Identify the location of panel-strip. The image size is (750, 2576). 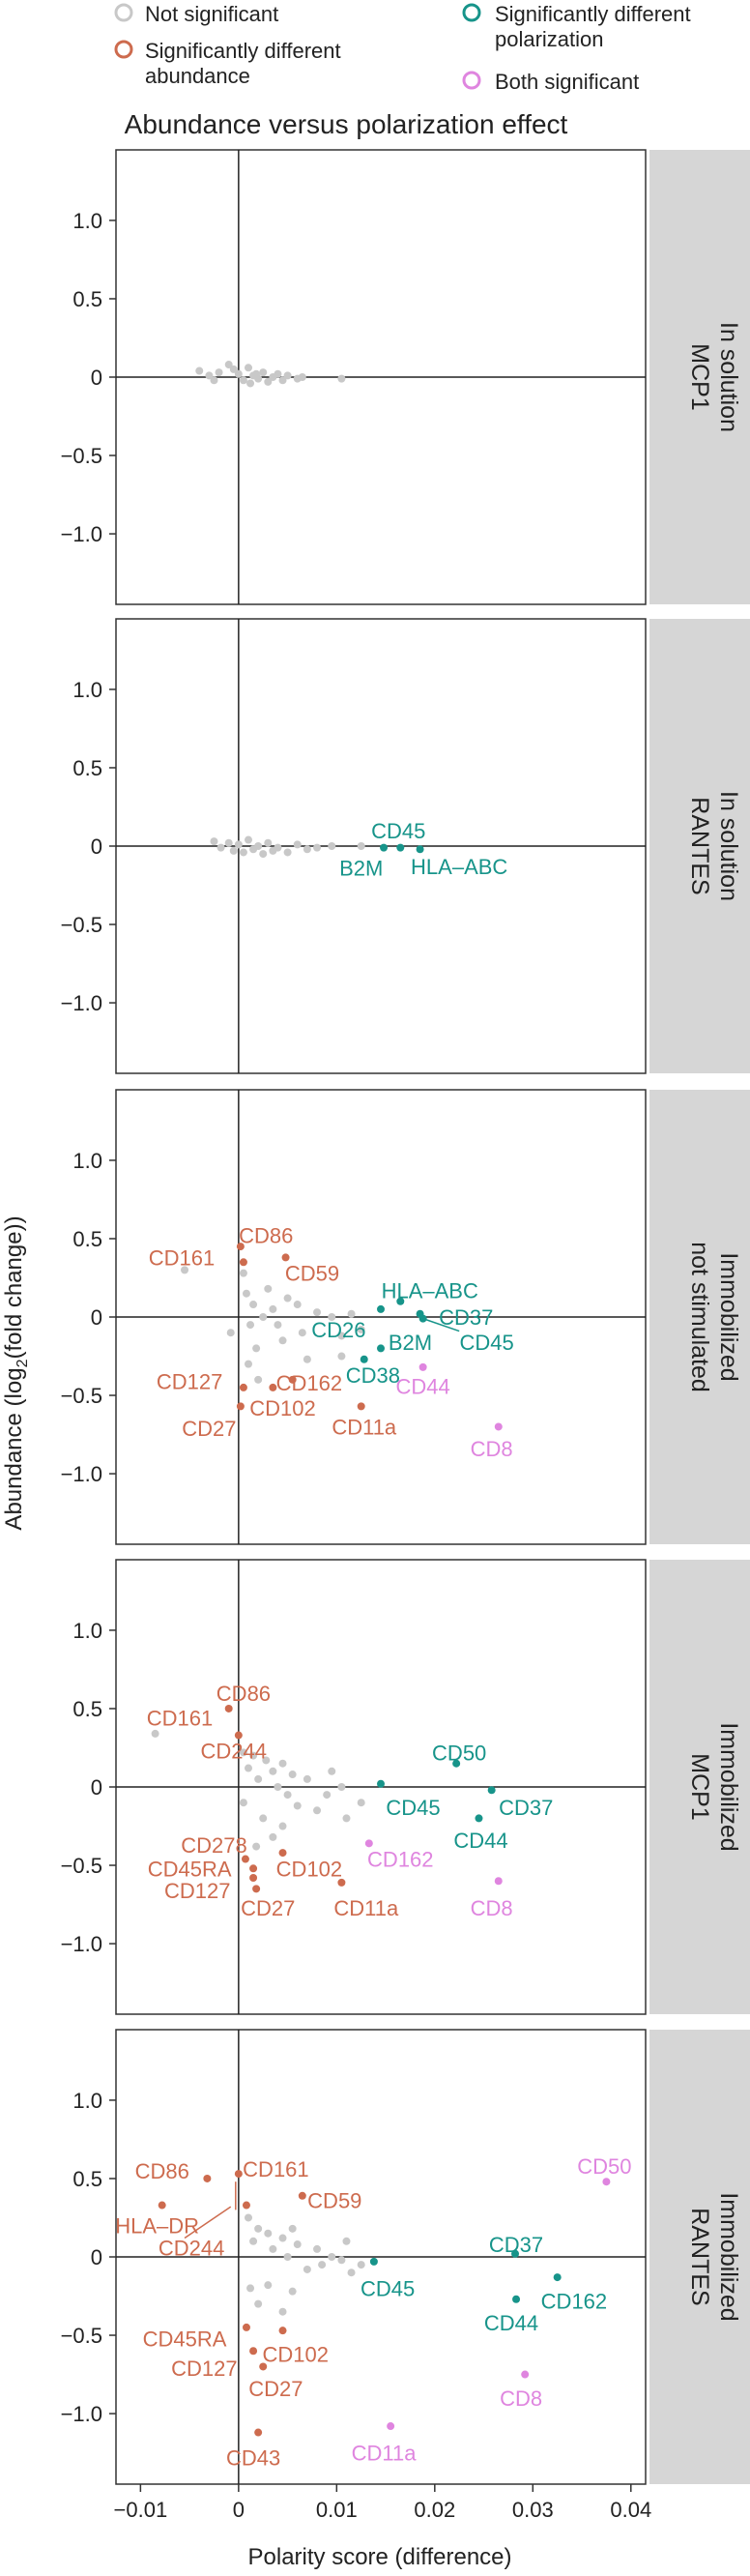
(699, 1787).